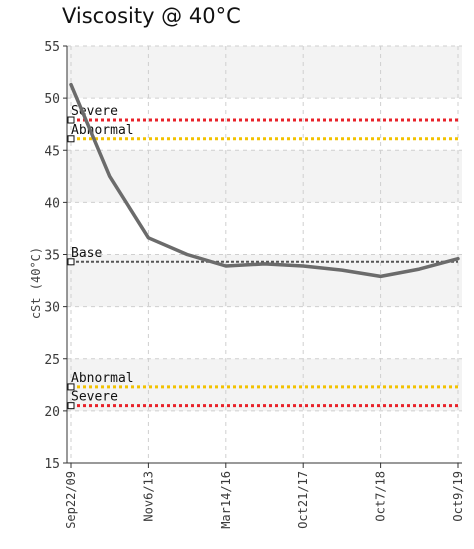  Describe the element at coordinates (226, 500) in the screenshot. I see `x-tick-label: Mar14/16` at that location.